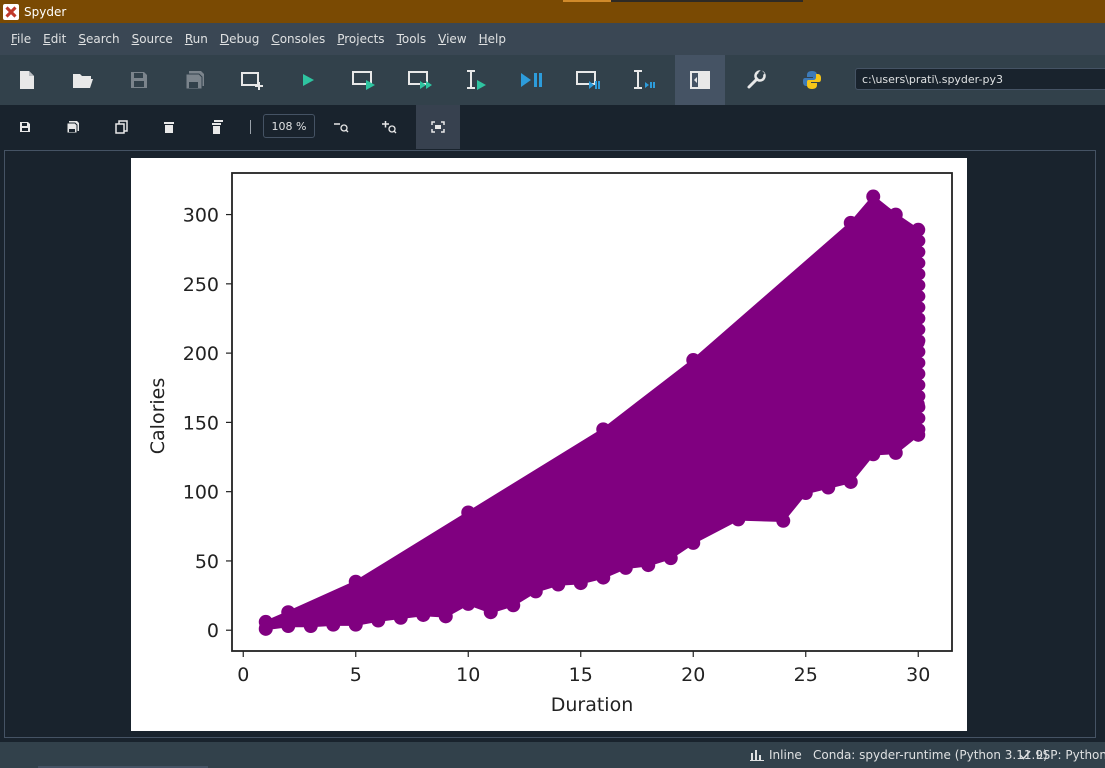 The image size is (1105, 768). I want to click on maximize-pane-icon, so click(700, 80).